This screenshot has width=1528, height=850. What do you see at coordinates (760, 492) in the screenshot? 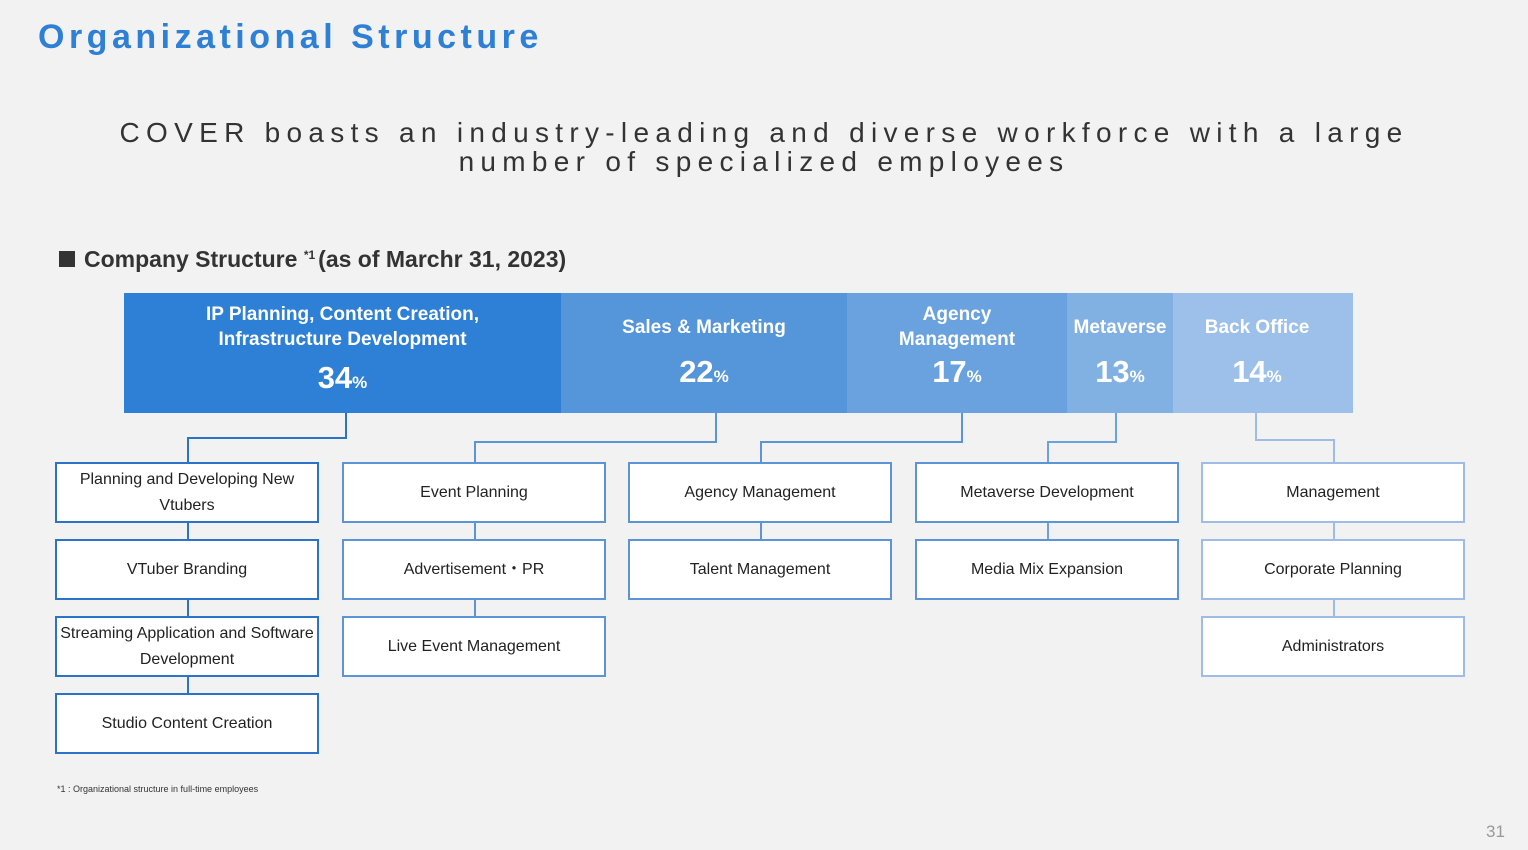
I see `team-box: Agency Management` at bounding box center [760, 492].